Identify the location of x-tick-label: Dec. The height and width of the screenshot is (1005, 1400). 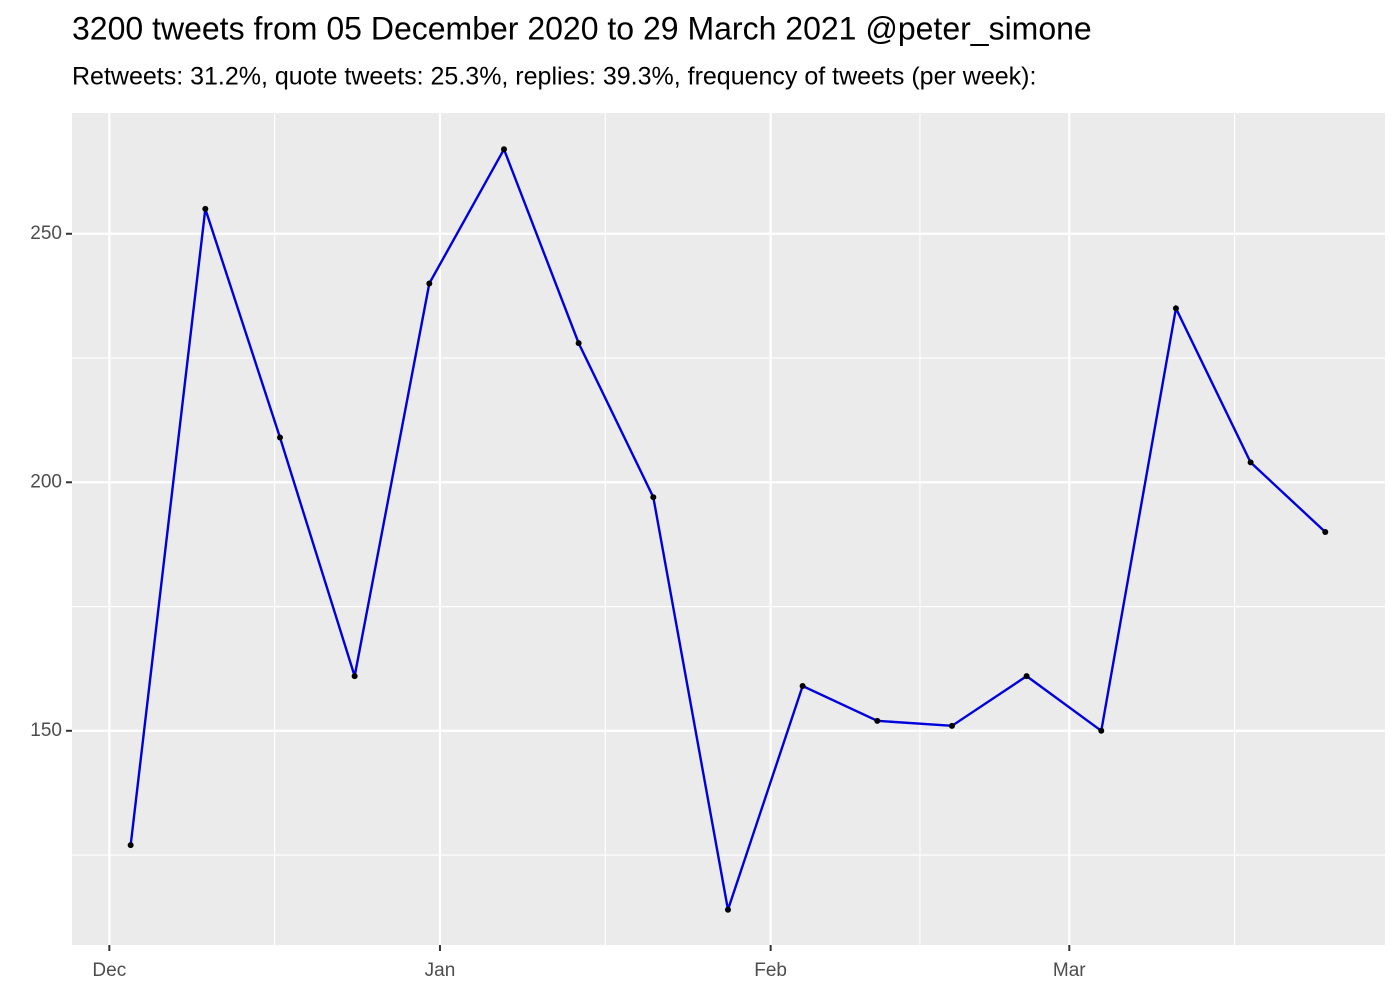
(109, 970).